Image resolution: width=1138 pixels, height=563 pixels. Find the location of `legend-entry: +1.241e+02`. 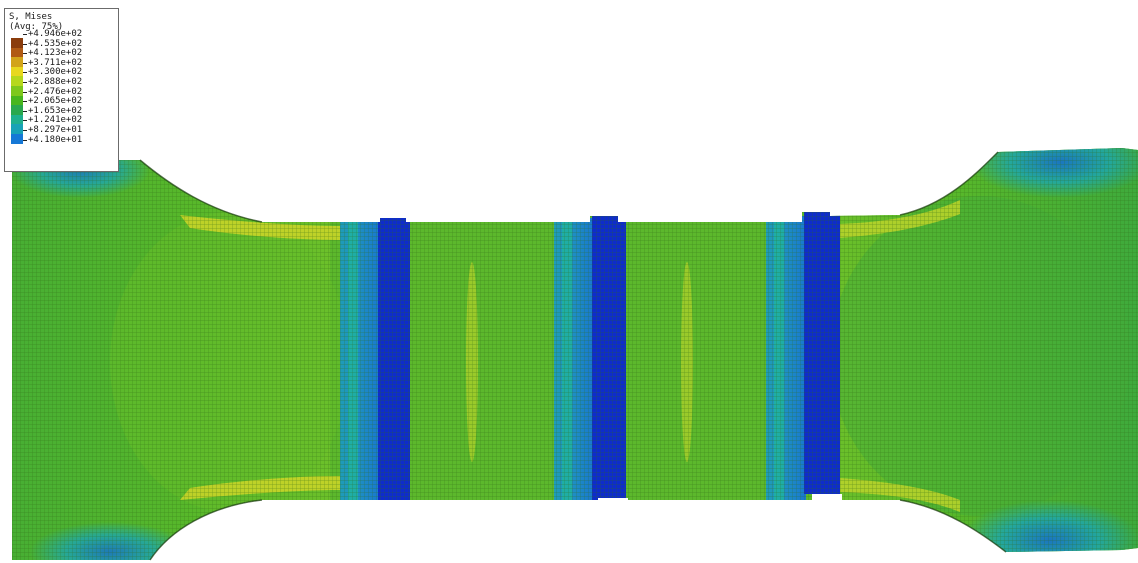

legend-entry: +1.241e+02 is located at coordinates (61, 125).